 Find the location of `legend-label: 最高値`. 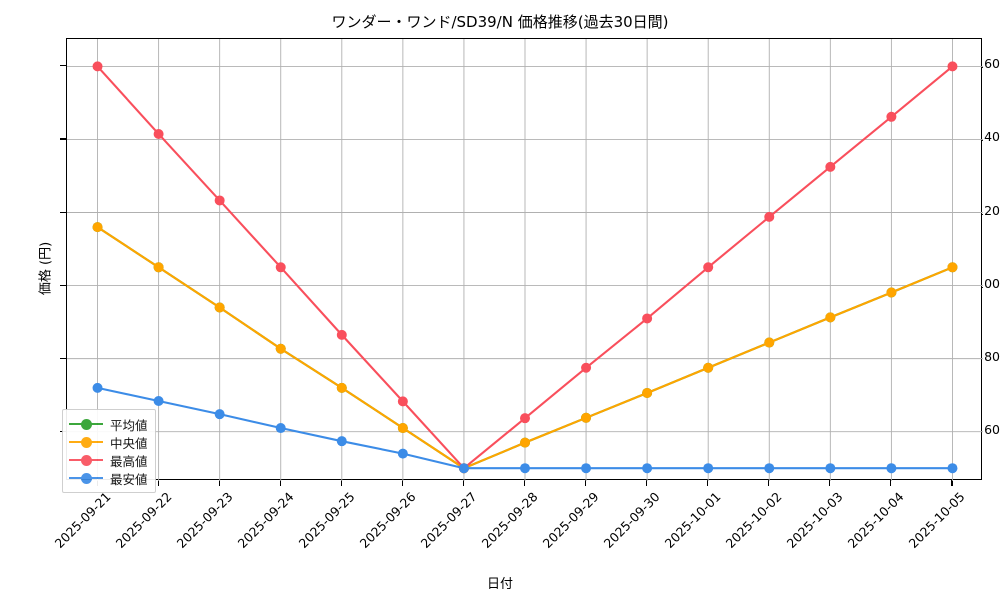

legend-label: 最高値 is located at coordinates (129, 461).